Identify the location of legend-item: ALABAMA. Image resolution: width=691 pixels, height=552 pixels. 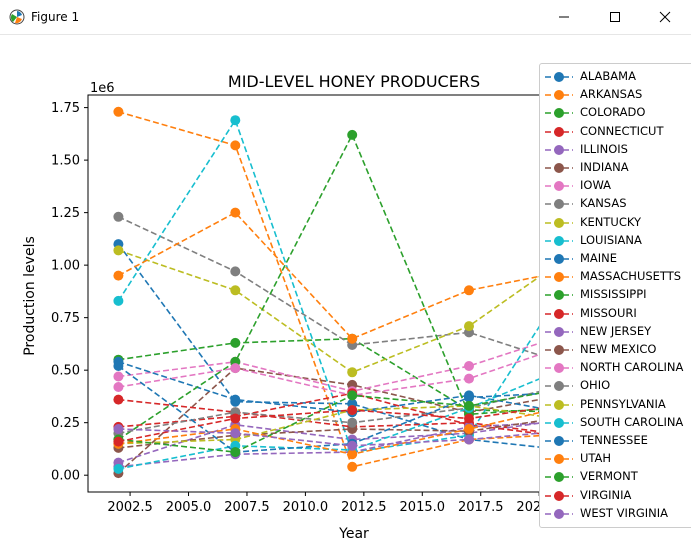
(615, 77).